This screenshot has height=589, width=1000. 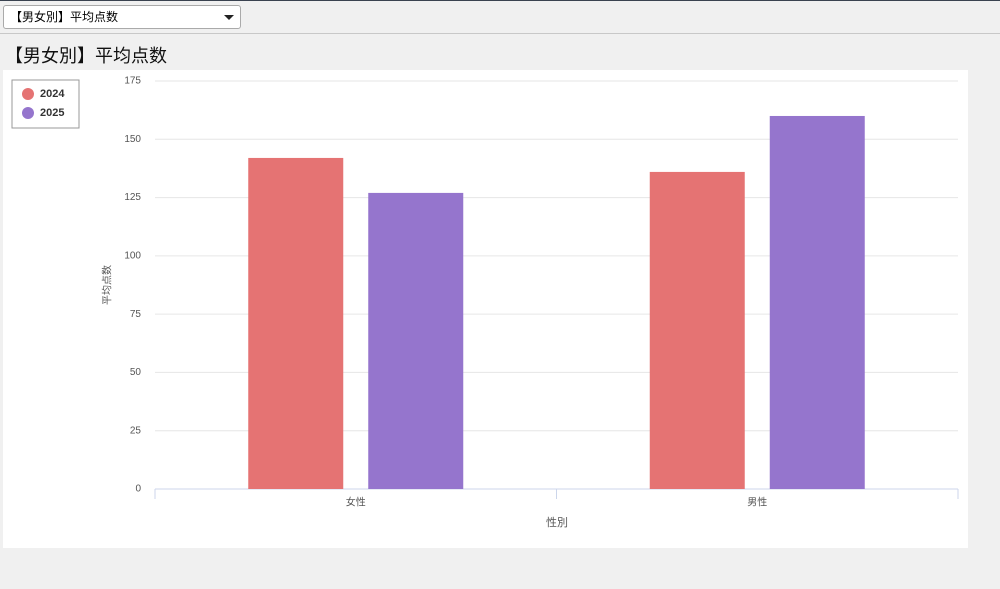 I want to click on x-tick-label: 男性, so click(x=757, y=502).